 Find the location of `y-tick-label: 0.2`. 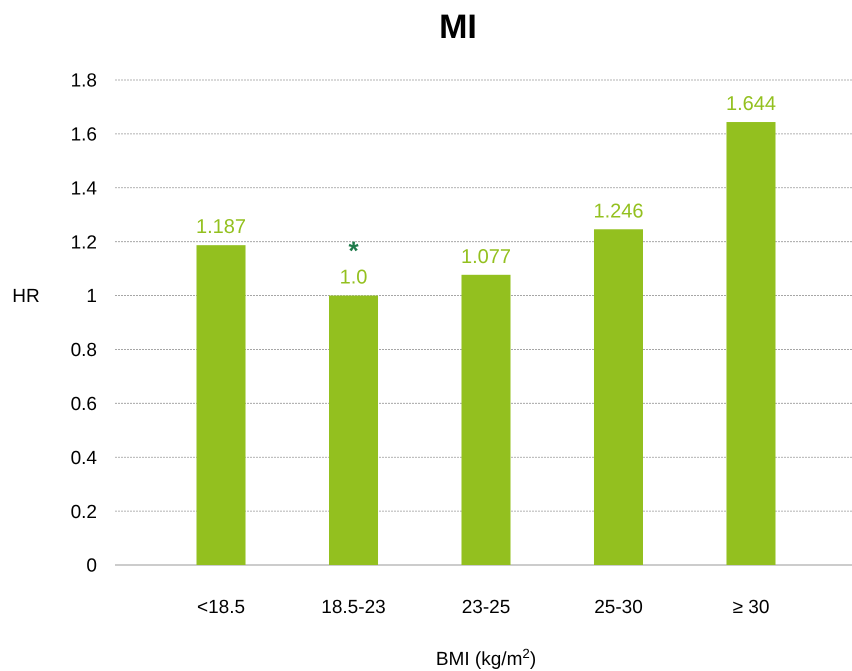

y-tick-label: 0.2 is located at coordinates (83, 512).